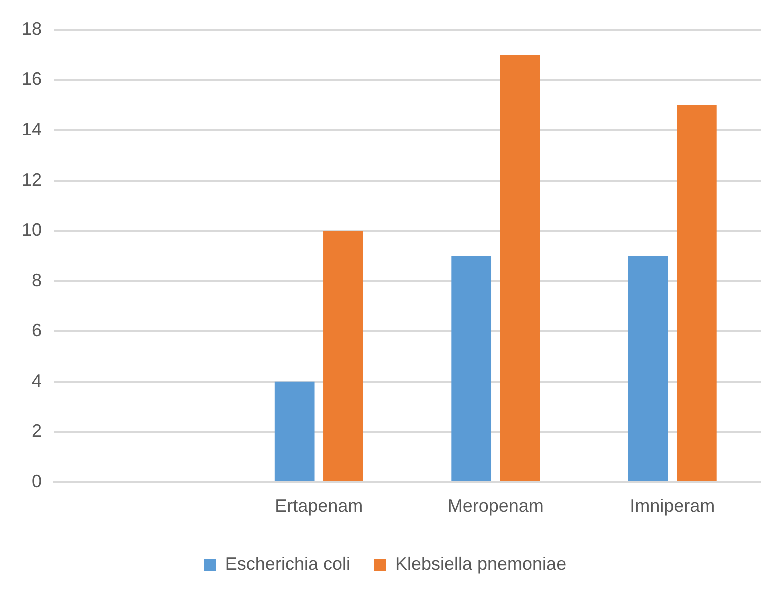  I want to click on legend-label: Escherichia coli, so click(287, 564).